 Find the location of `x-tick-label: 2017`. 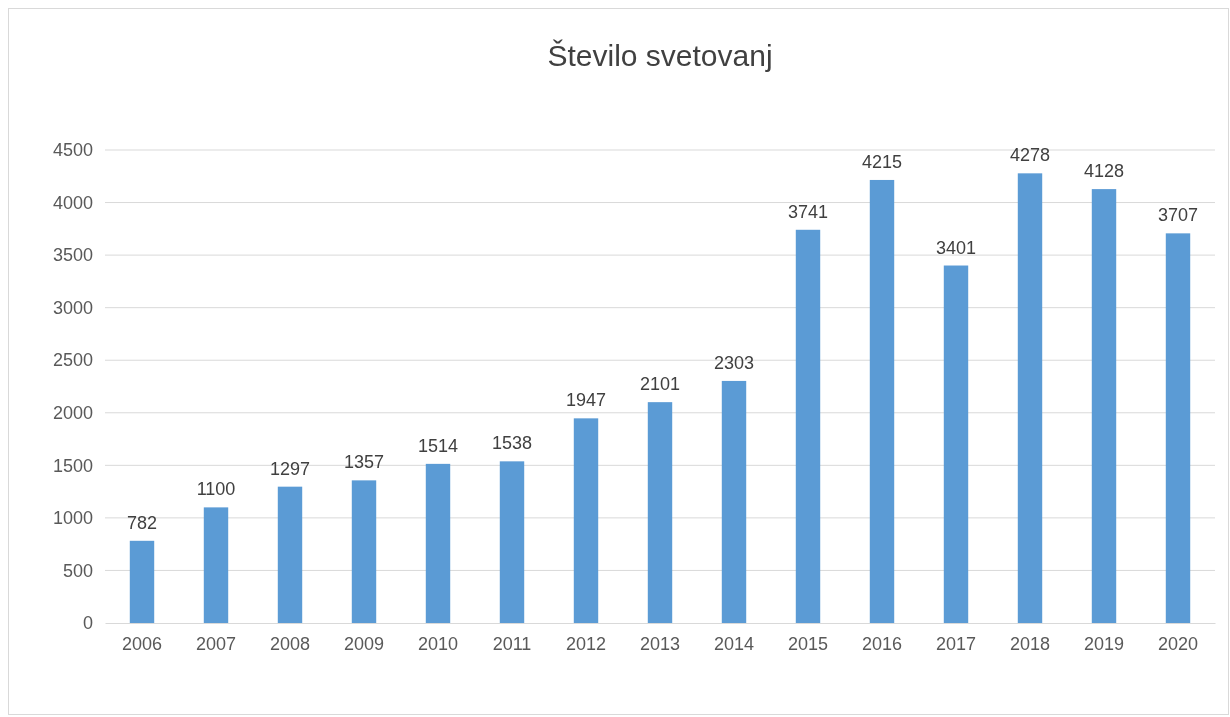

x-tick-label: 2017 is located at coordinates (956, 643).